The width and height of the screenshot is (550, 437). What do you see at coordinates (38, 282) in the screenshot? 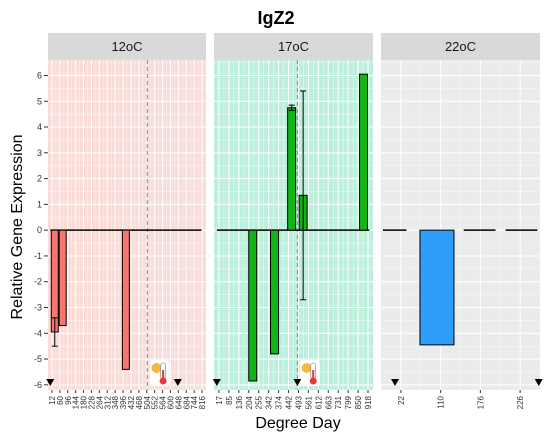
I see `y-tick-label: -2` at bounding box center [38, 282].